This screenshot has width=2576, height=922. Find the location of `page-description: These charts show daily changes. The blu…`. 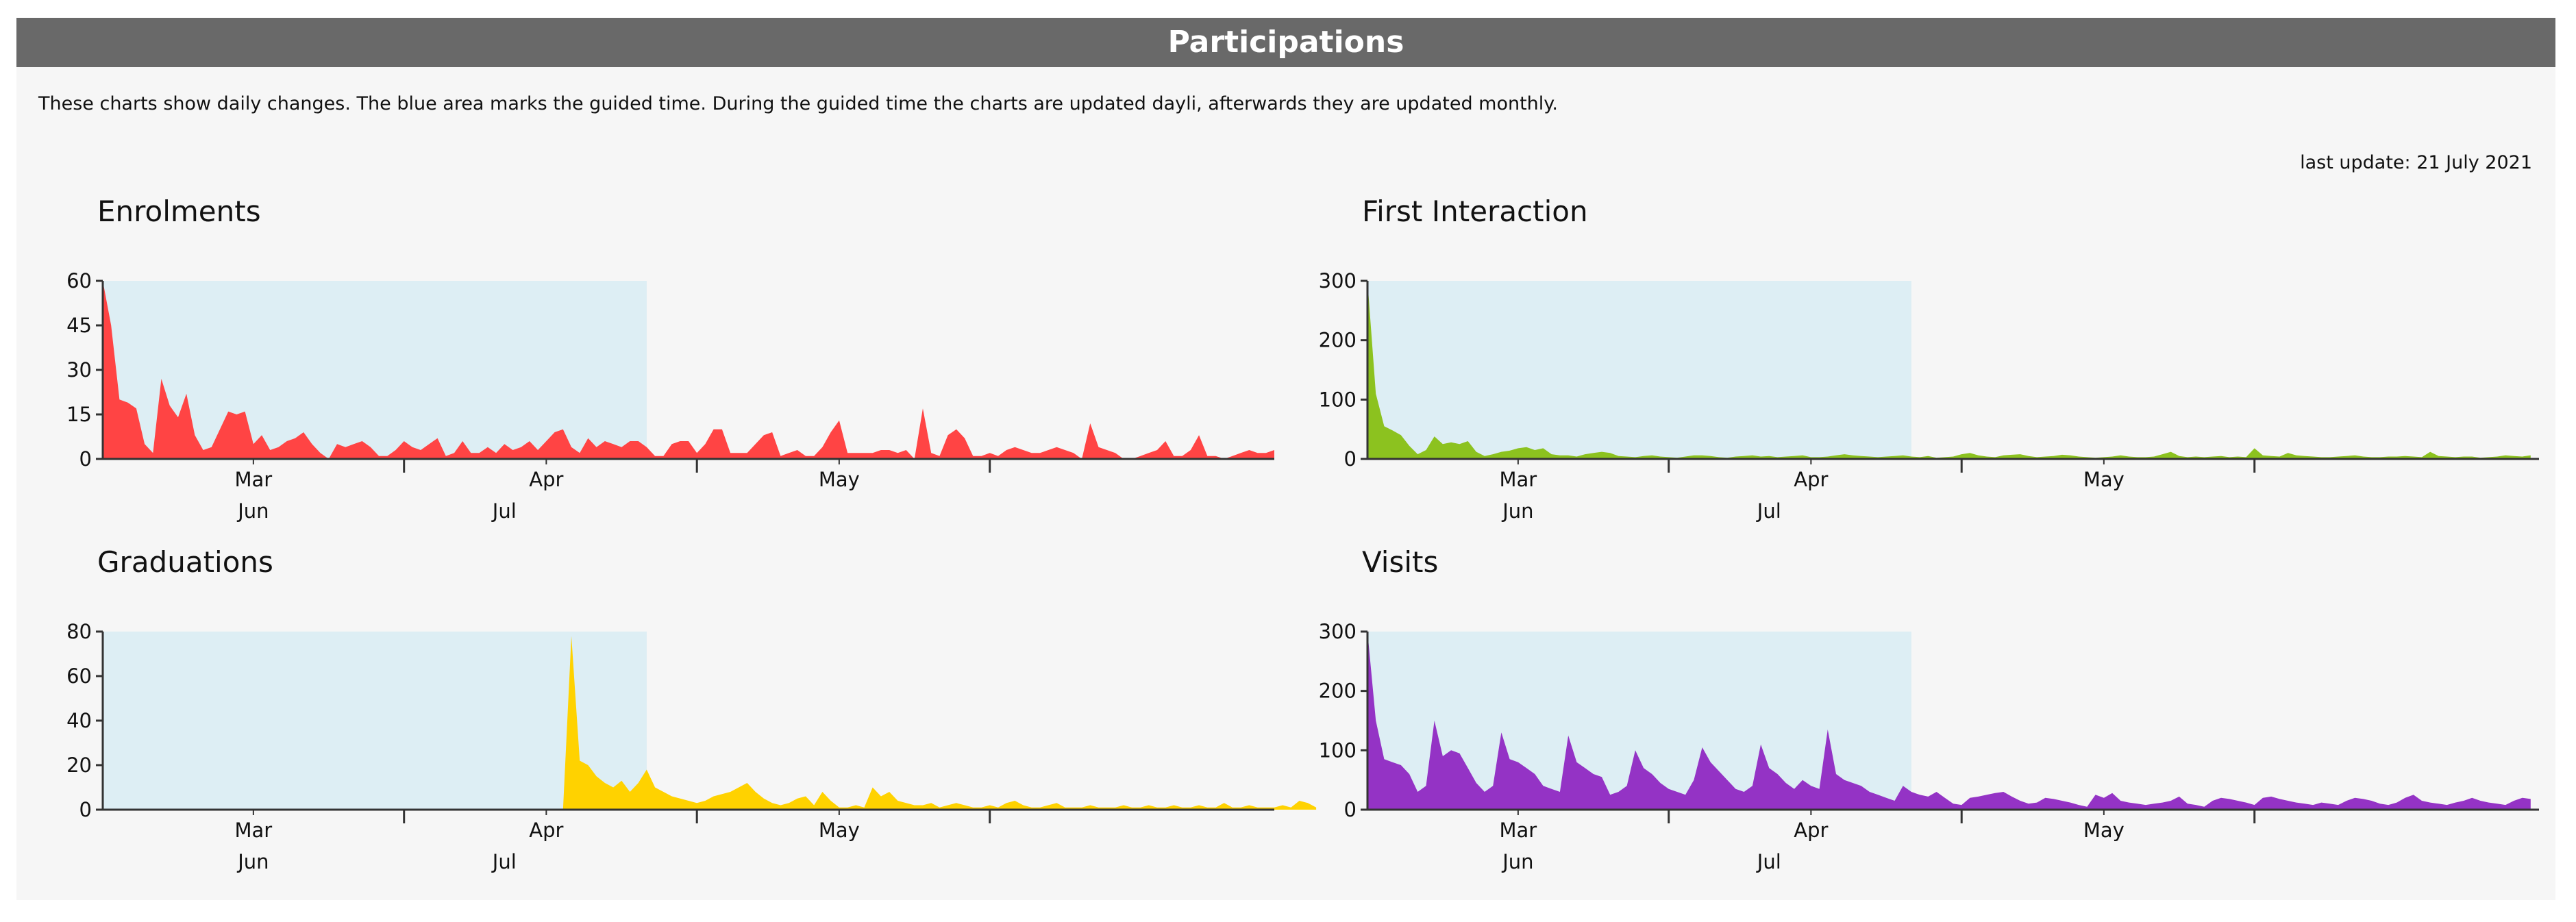

page-description: These charts show daily changes. The blu… is located at coordinates (798, 103).